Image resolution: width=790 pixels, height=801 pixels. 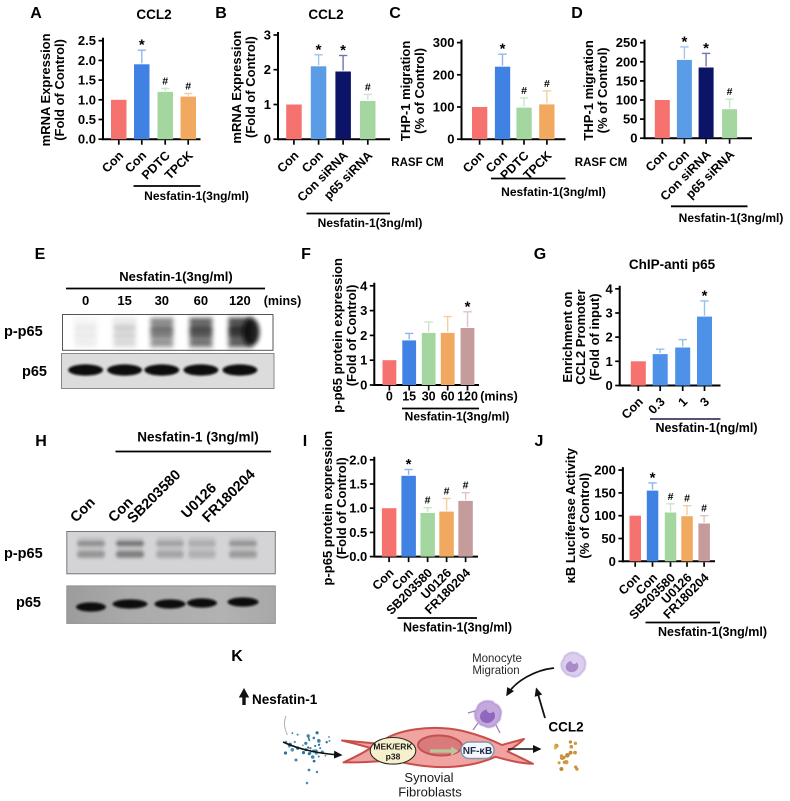 I want to click on svg-text: RASF CM, so click(x=601, y=163).